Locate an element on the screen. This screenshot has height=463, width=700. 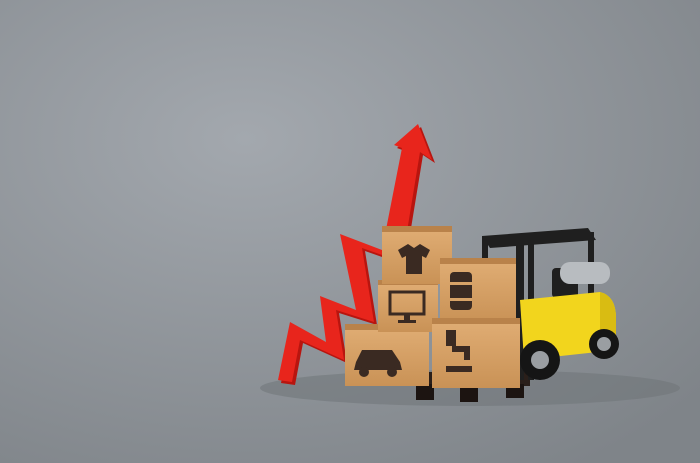
box-monitor is located at coordinates (408, 306).